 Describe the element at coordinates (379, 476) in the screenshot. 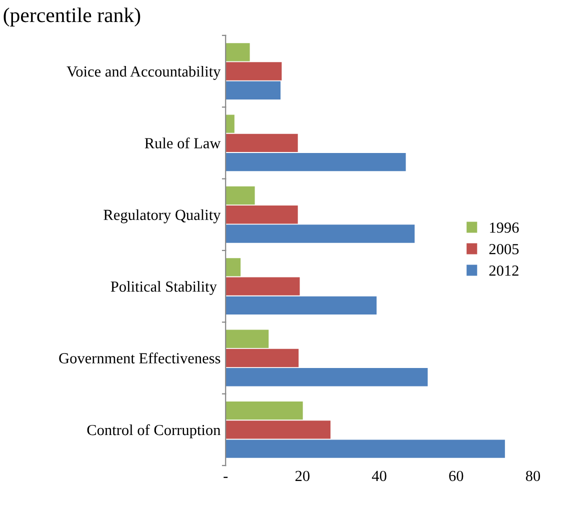

I see `x-tick-label: 40` at that location.